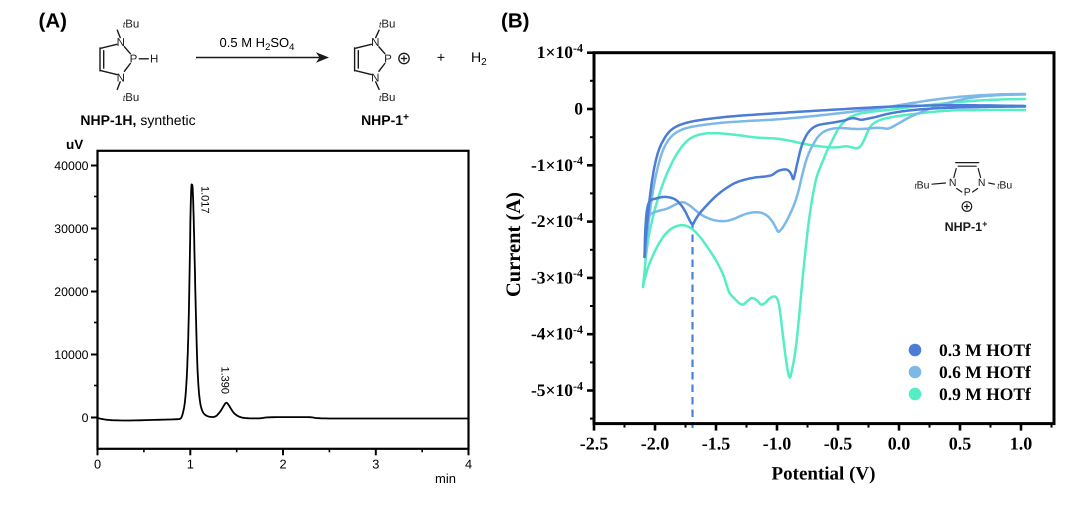 The height and width of the screenshot is (524, 1070). I want to click on svg-text: 20000, so click(71, 292).